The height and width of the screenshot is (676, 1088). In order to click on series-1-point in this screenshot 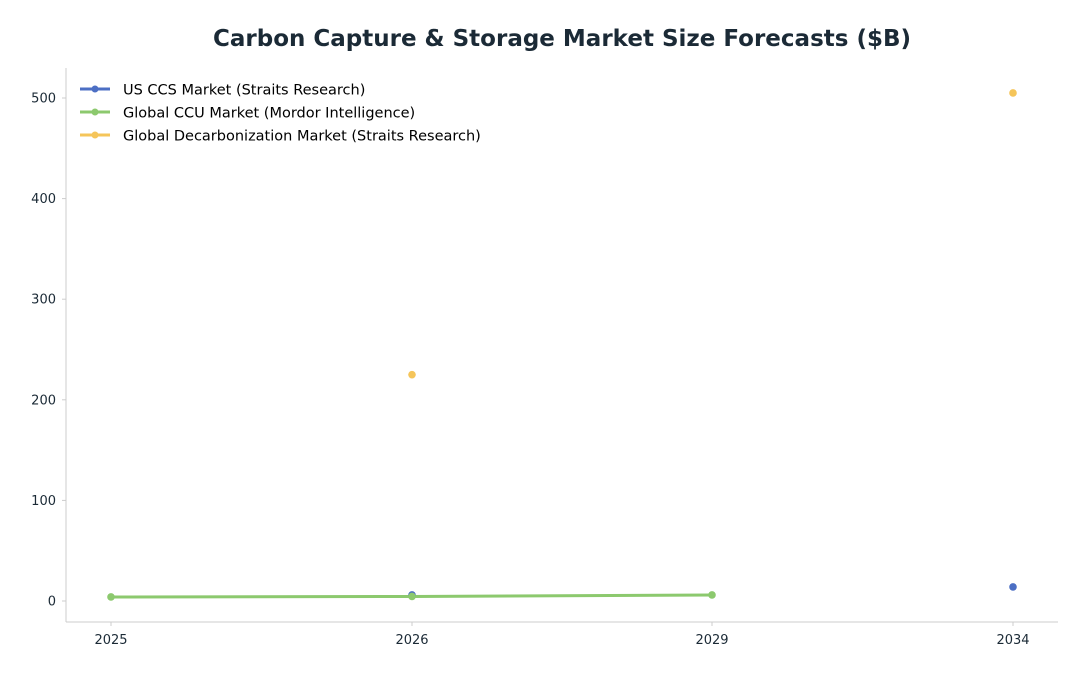, I will do `click(1013, 587)`.